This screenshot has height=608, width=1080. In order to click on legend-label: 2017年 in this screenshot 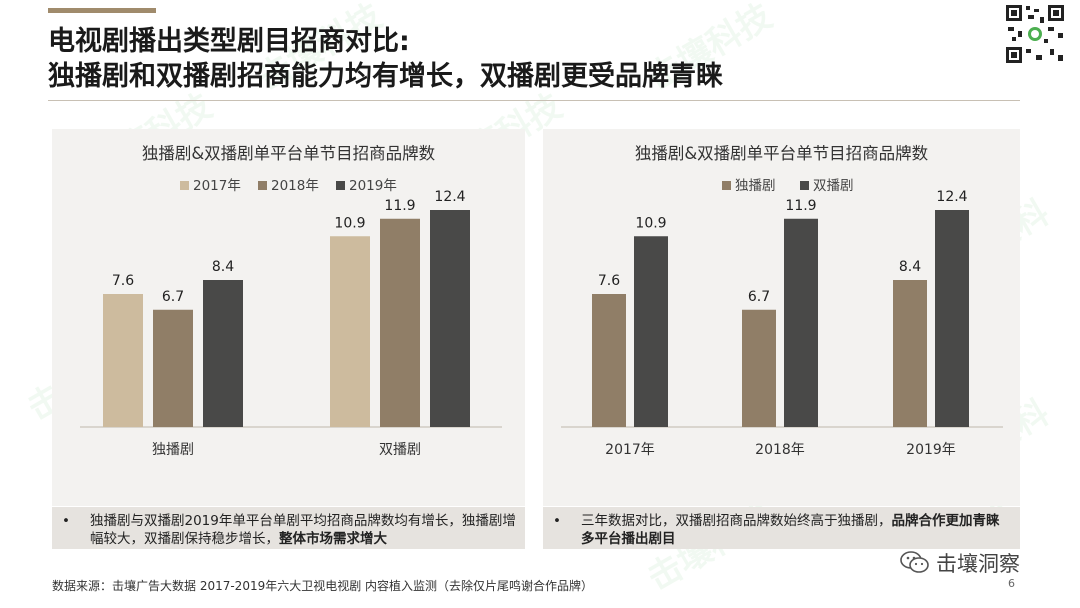, I will do `click(217, 186)`.